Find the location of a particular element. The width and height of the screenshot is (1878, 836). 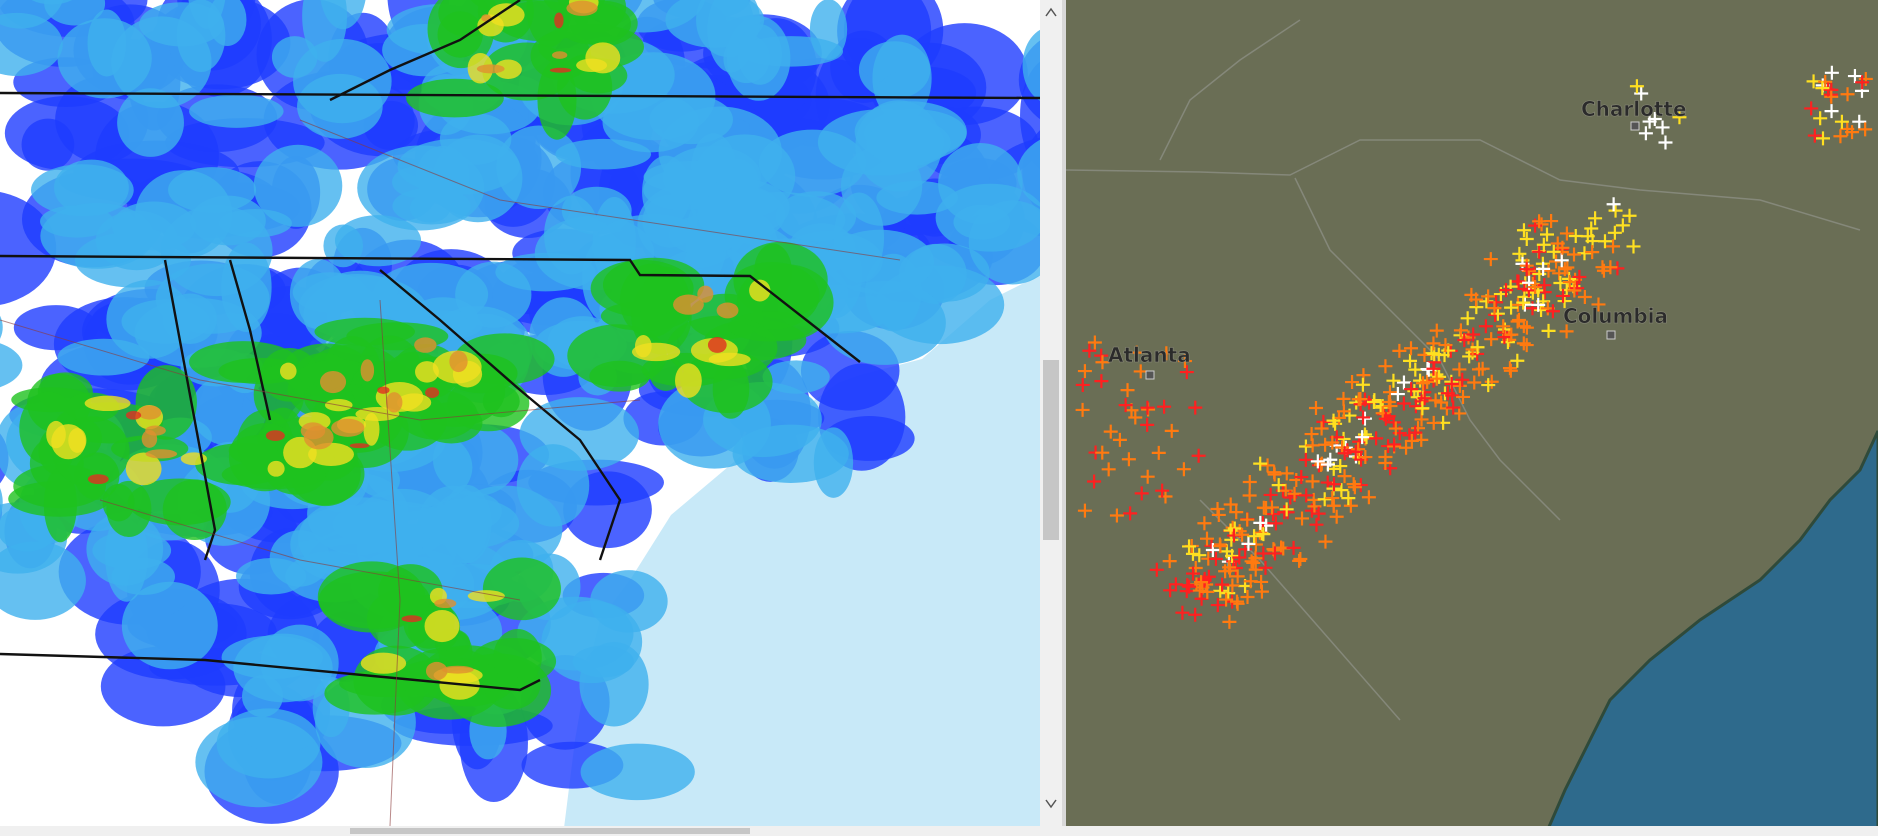

scroll-down is located at coordinates (1051, 804).